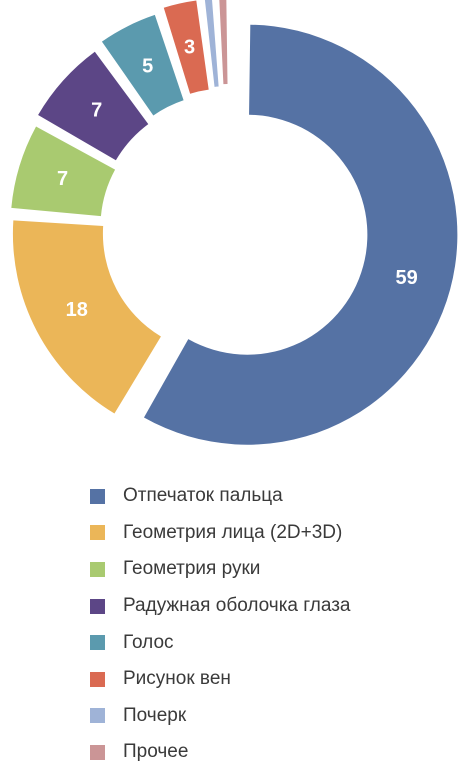  I want to click on slice-value-label: 18, so click(77, 310).